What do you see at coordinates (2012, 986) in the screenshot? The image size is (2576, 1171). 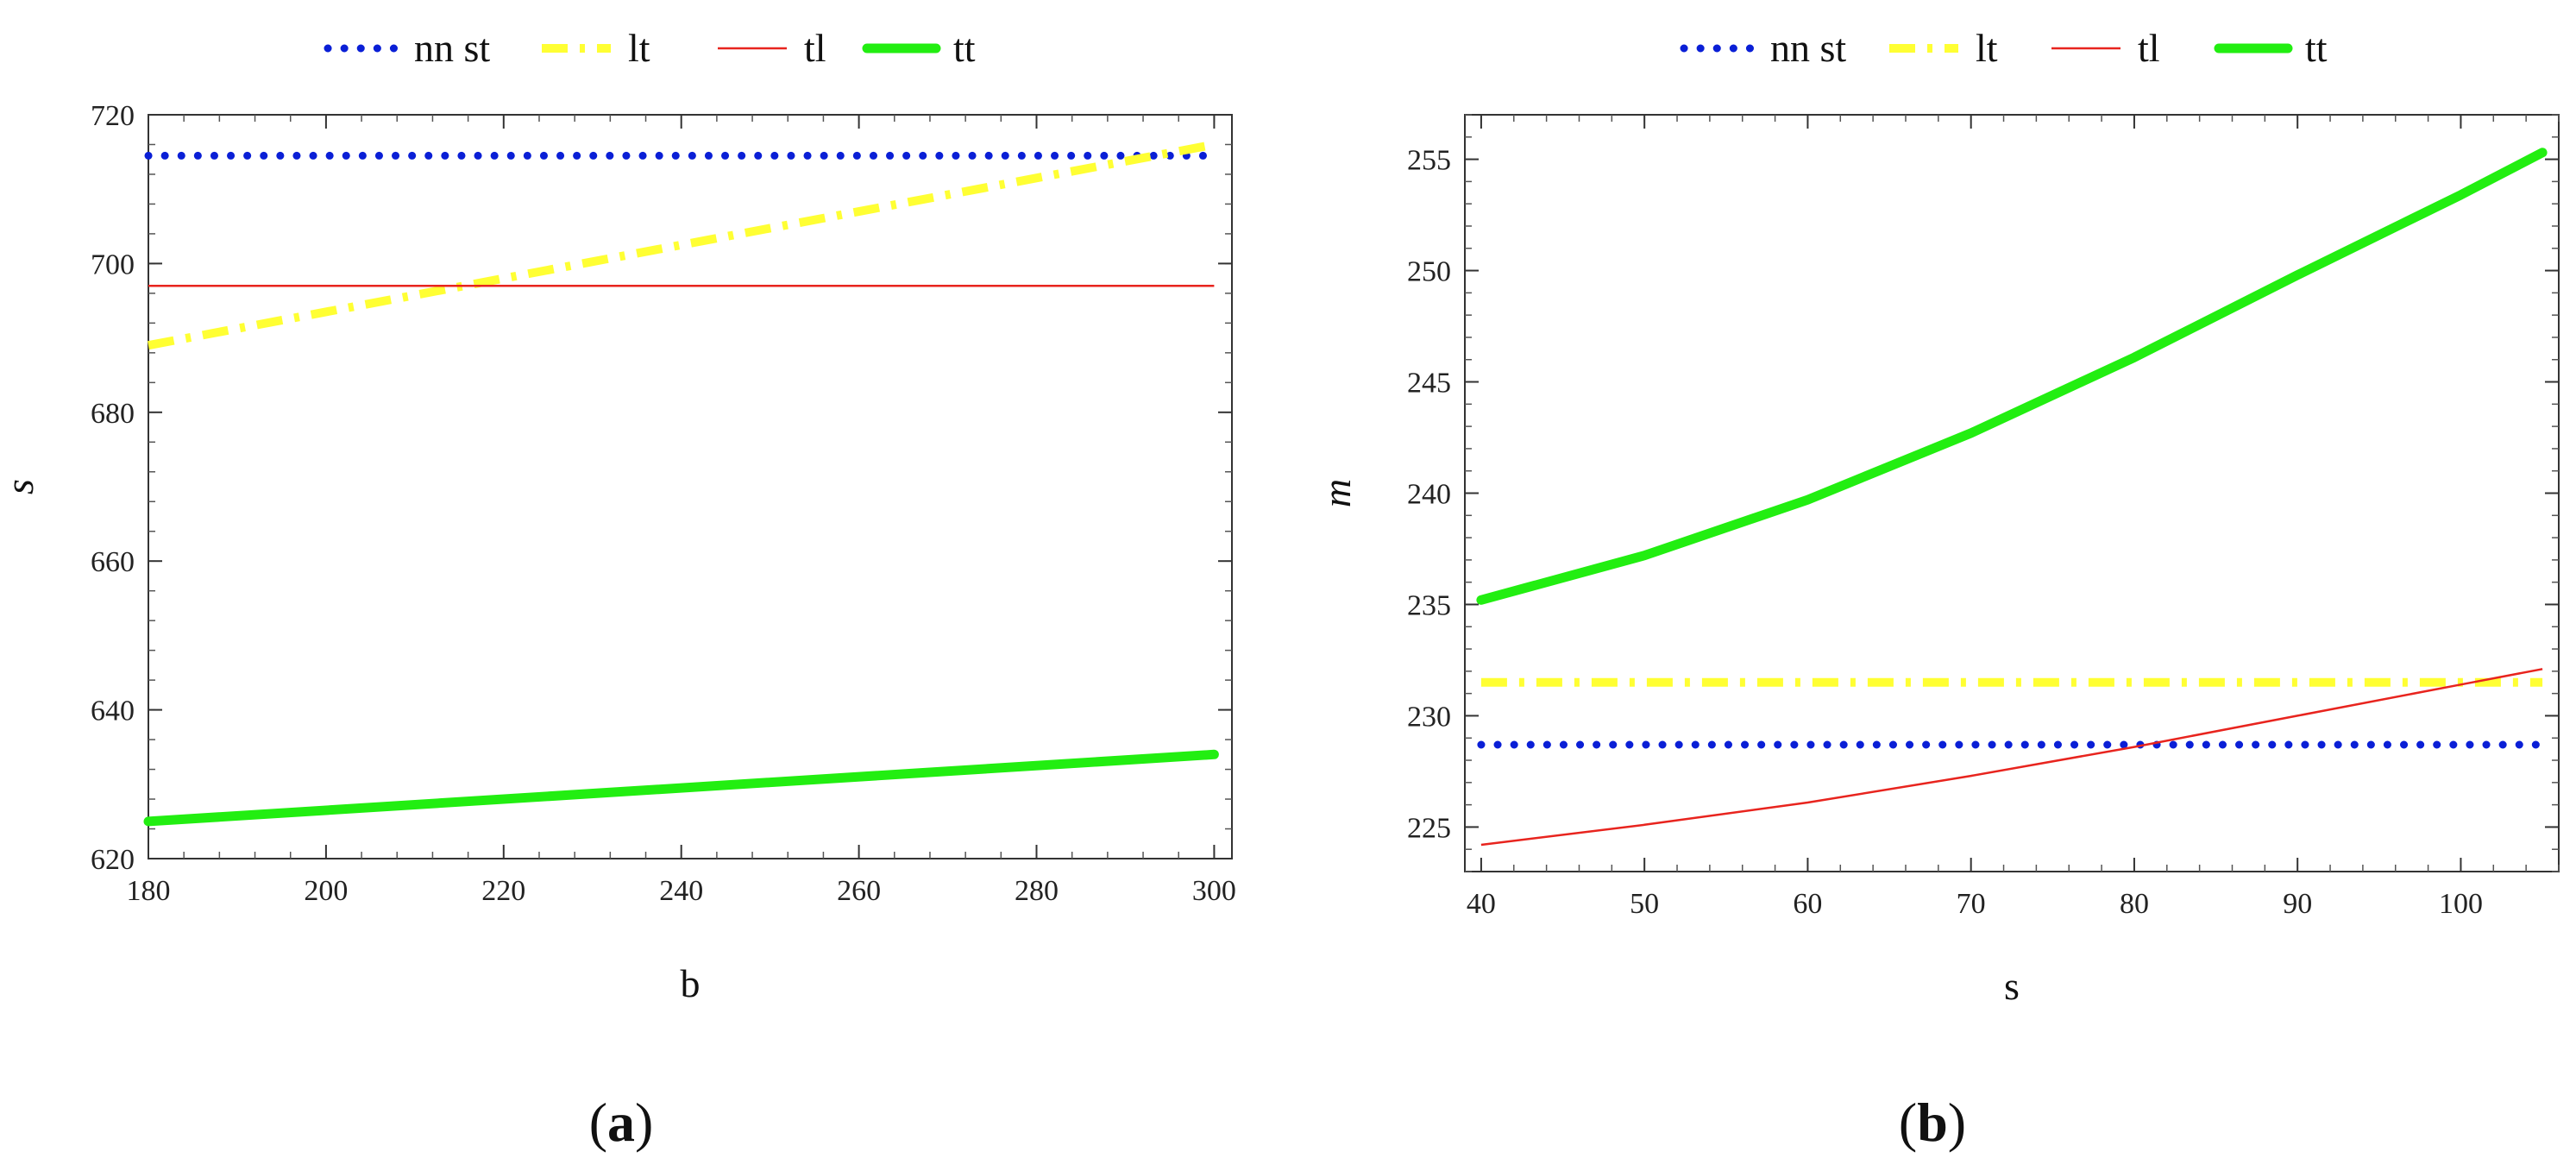 I see `x-axis-title: s` at bounding box center [2012, 986].